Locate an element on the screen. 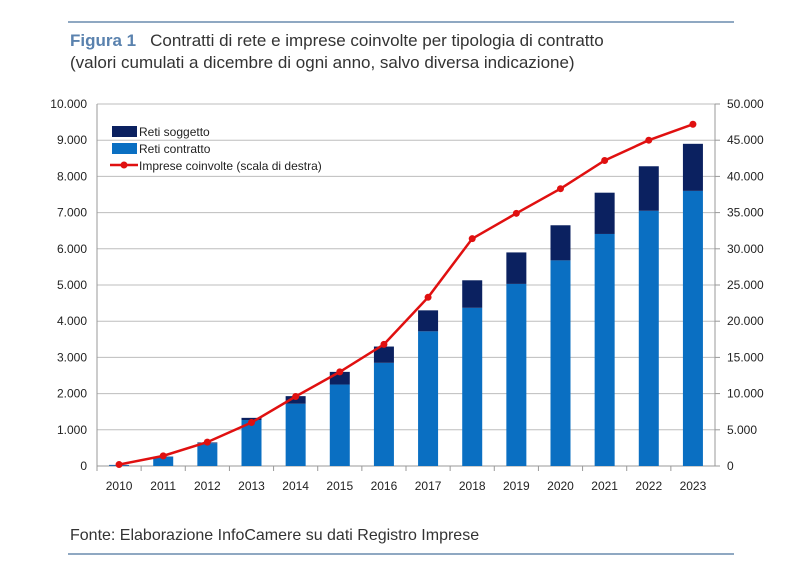 The width and height of the screenshot is (800, 566). y2-tick-label: 40.000 is located at coordinates (745, 176).